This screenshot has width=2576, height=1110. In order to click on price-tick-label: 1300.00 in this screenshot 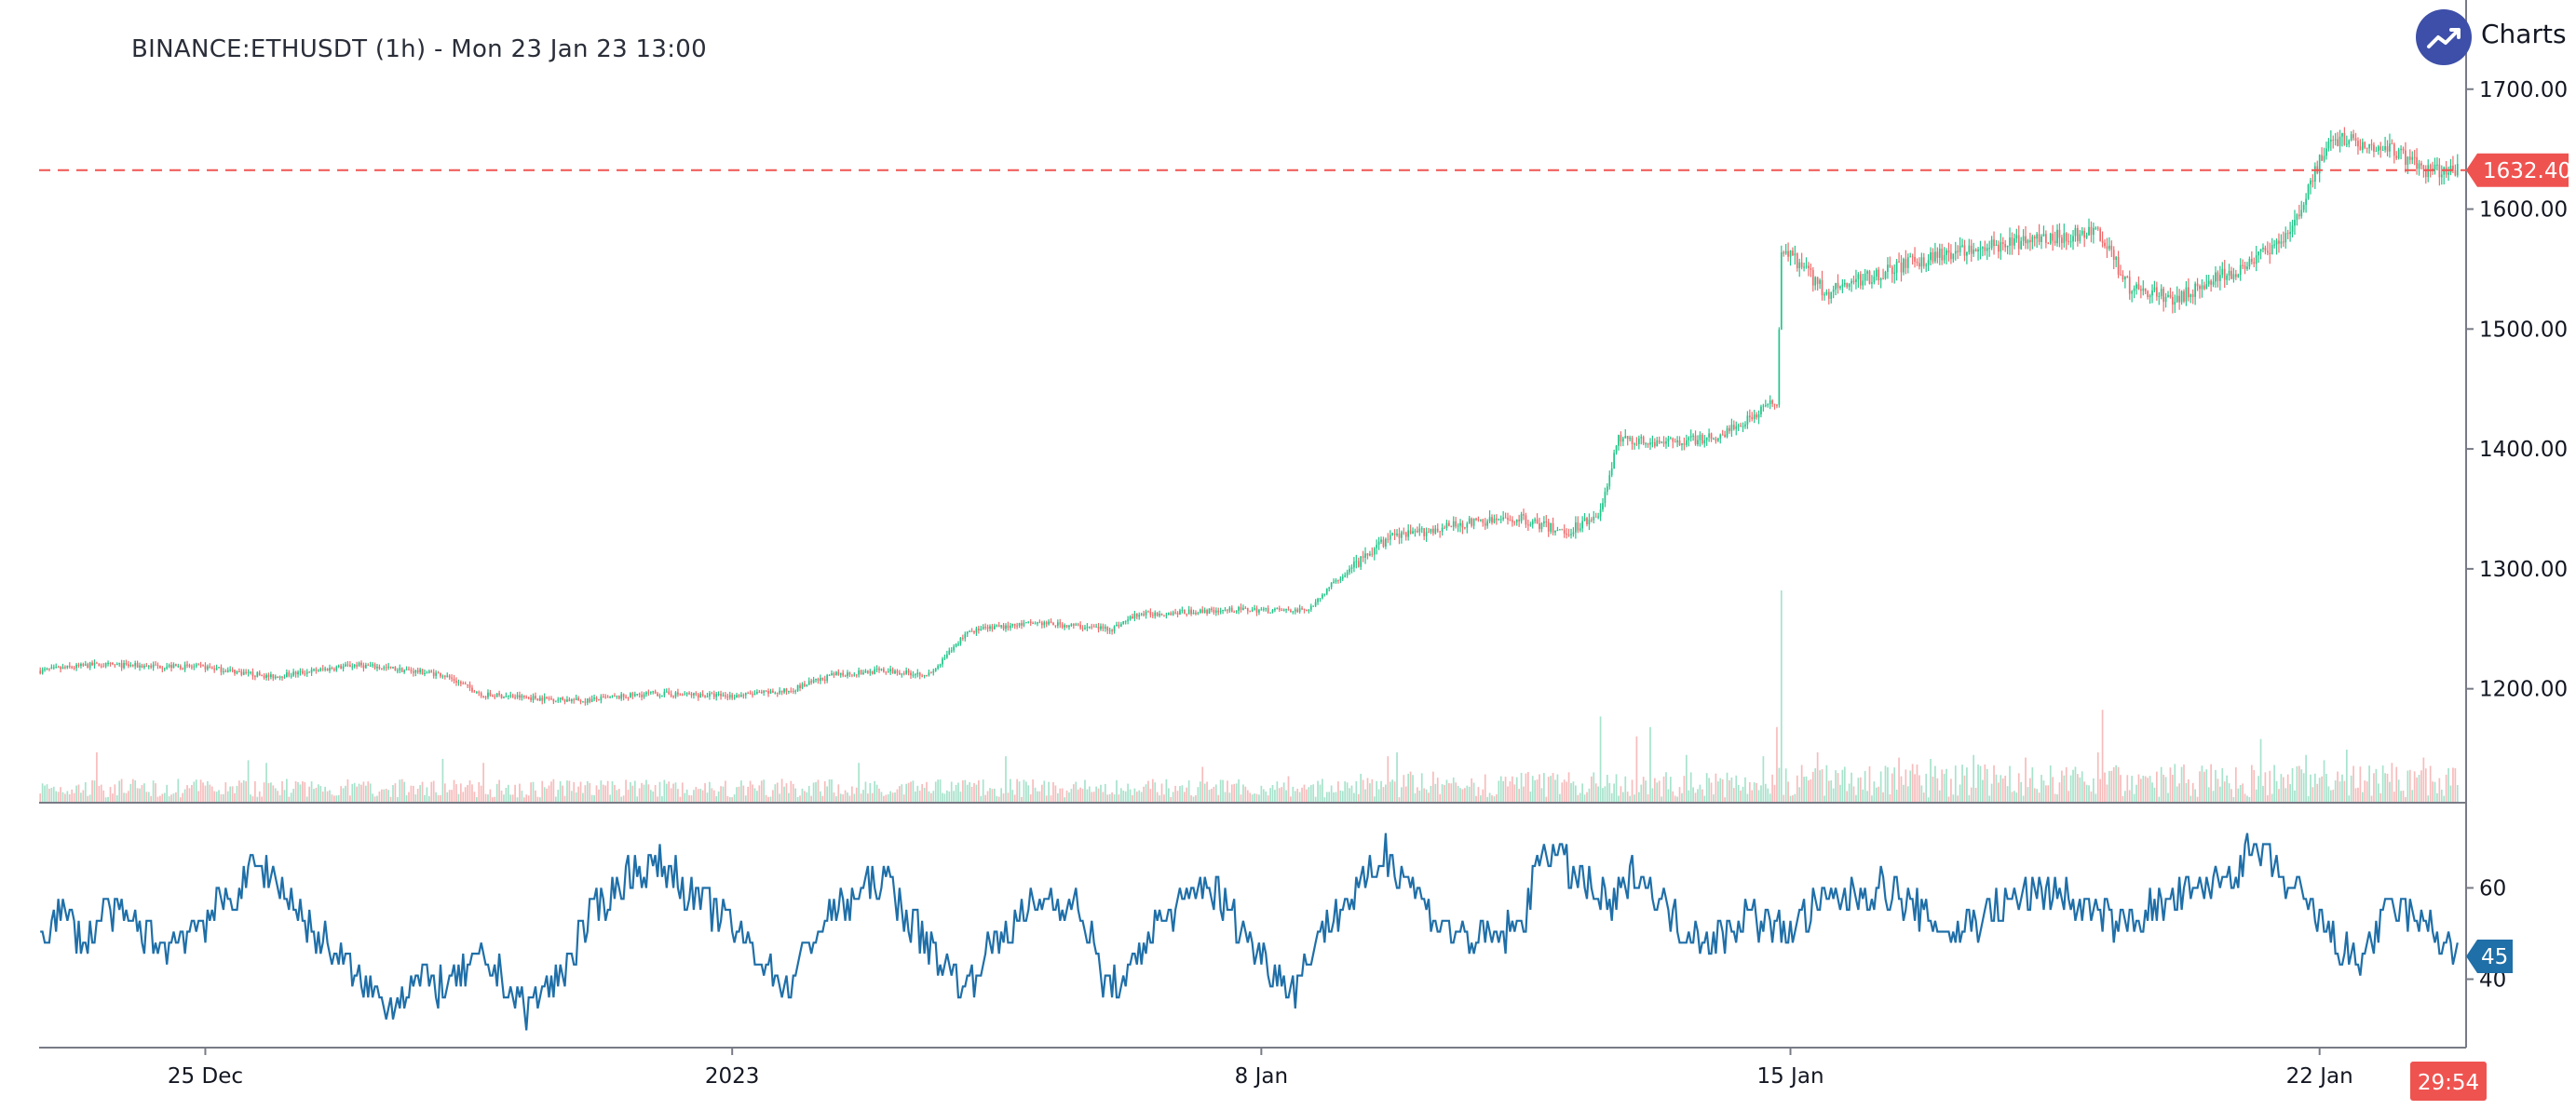, I will do `click(2523, 570)`.